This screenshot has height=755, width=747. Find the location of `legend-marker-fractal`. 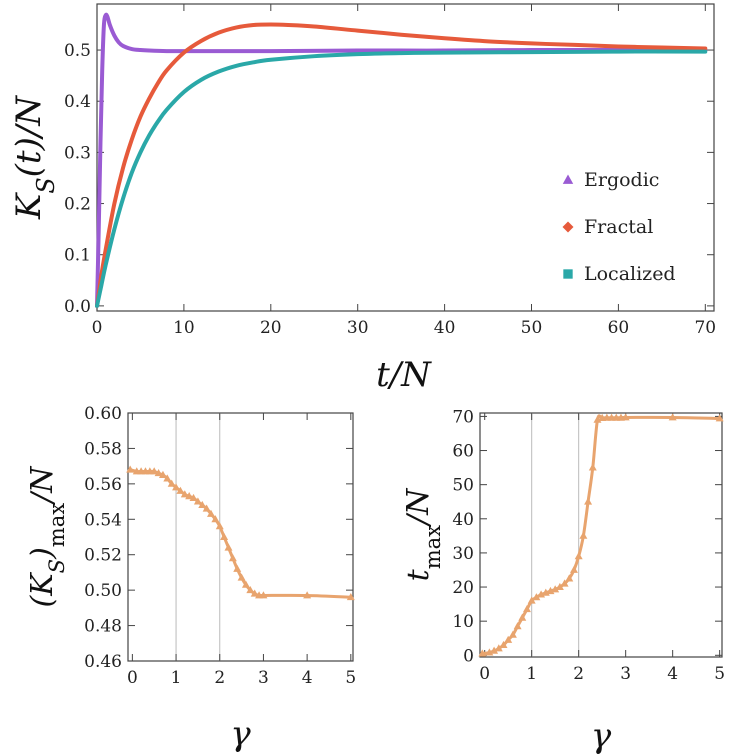

legend-marker-fractal is located at coordinates (568, 227).